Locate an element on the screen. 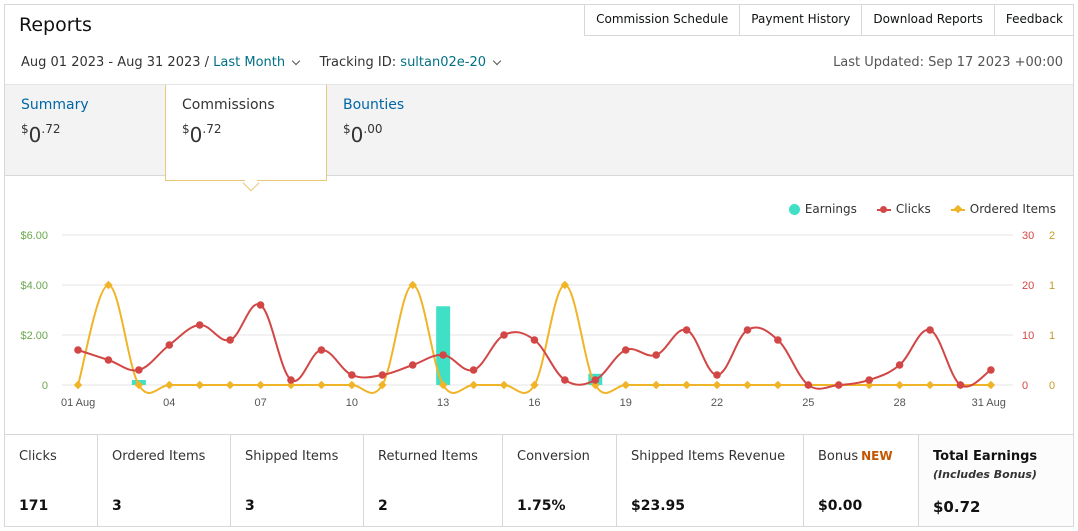  stat-shipped-items-label: Shipped Items is located at coordinates (292, 456).